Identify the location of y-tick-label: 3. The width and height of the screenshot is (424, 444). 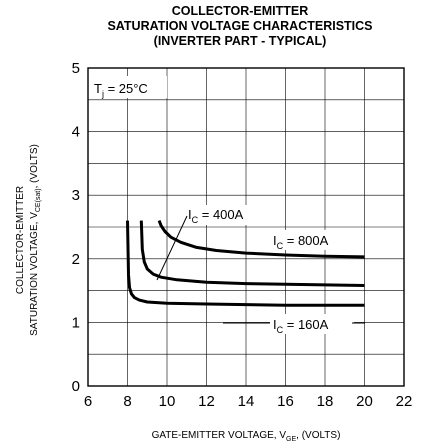
(76, 195).